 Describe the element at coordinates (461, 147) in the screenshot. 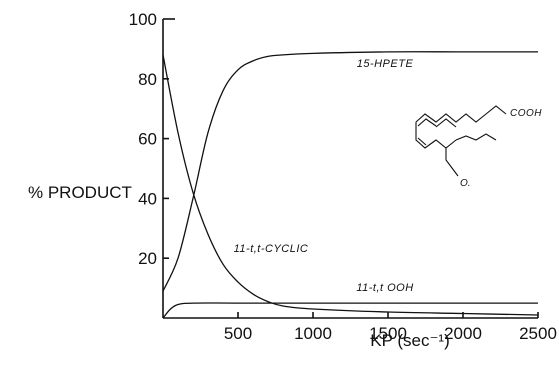

I see `hpete-structure-drawing: O.` at that location.